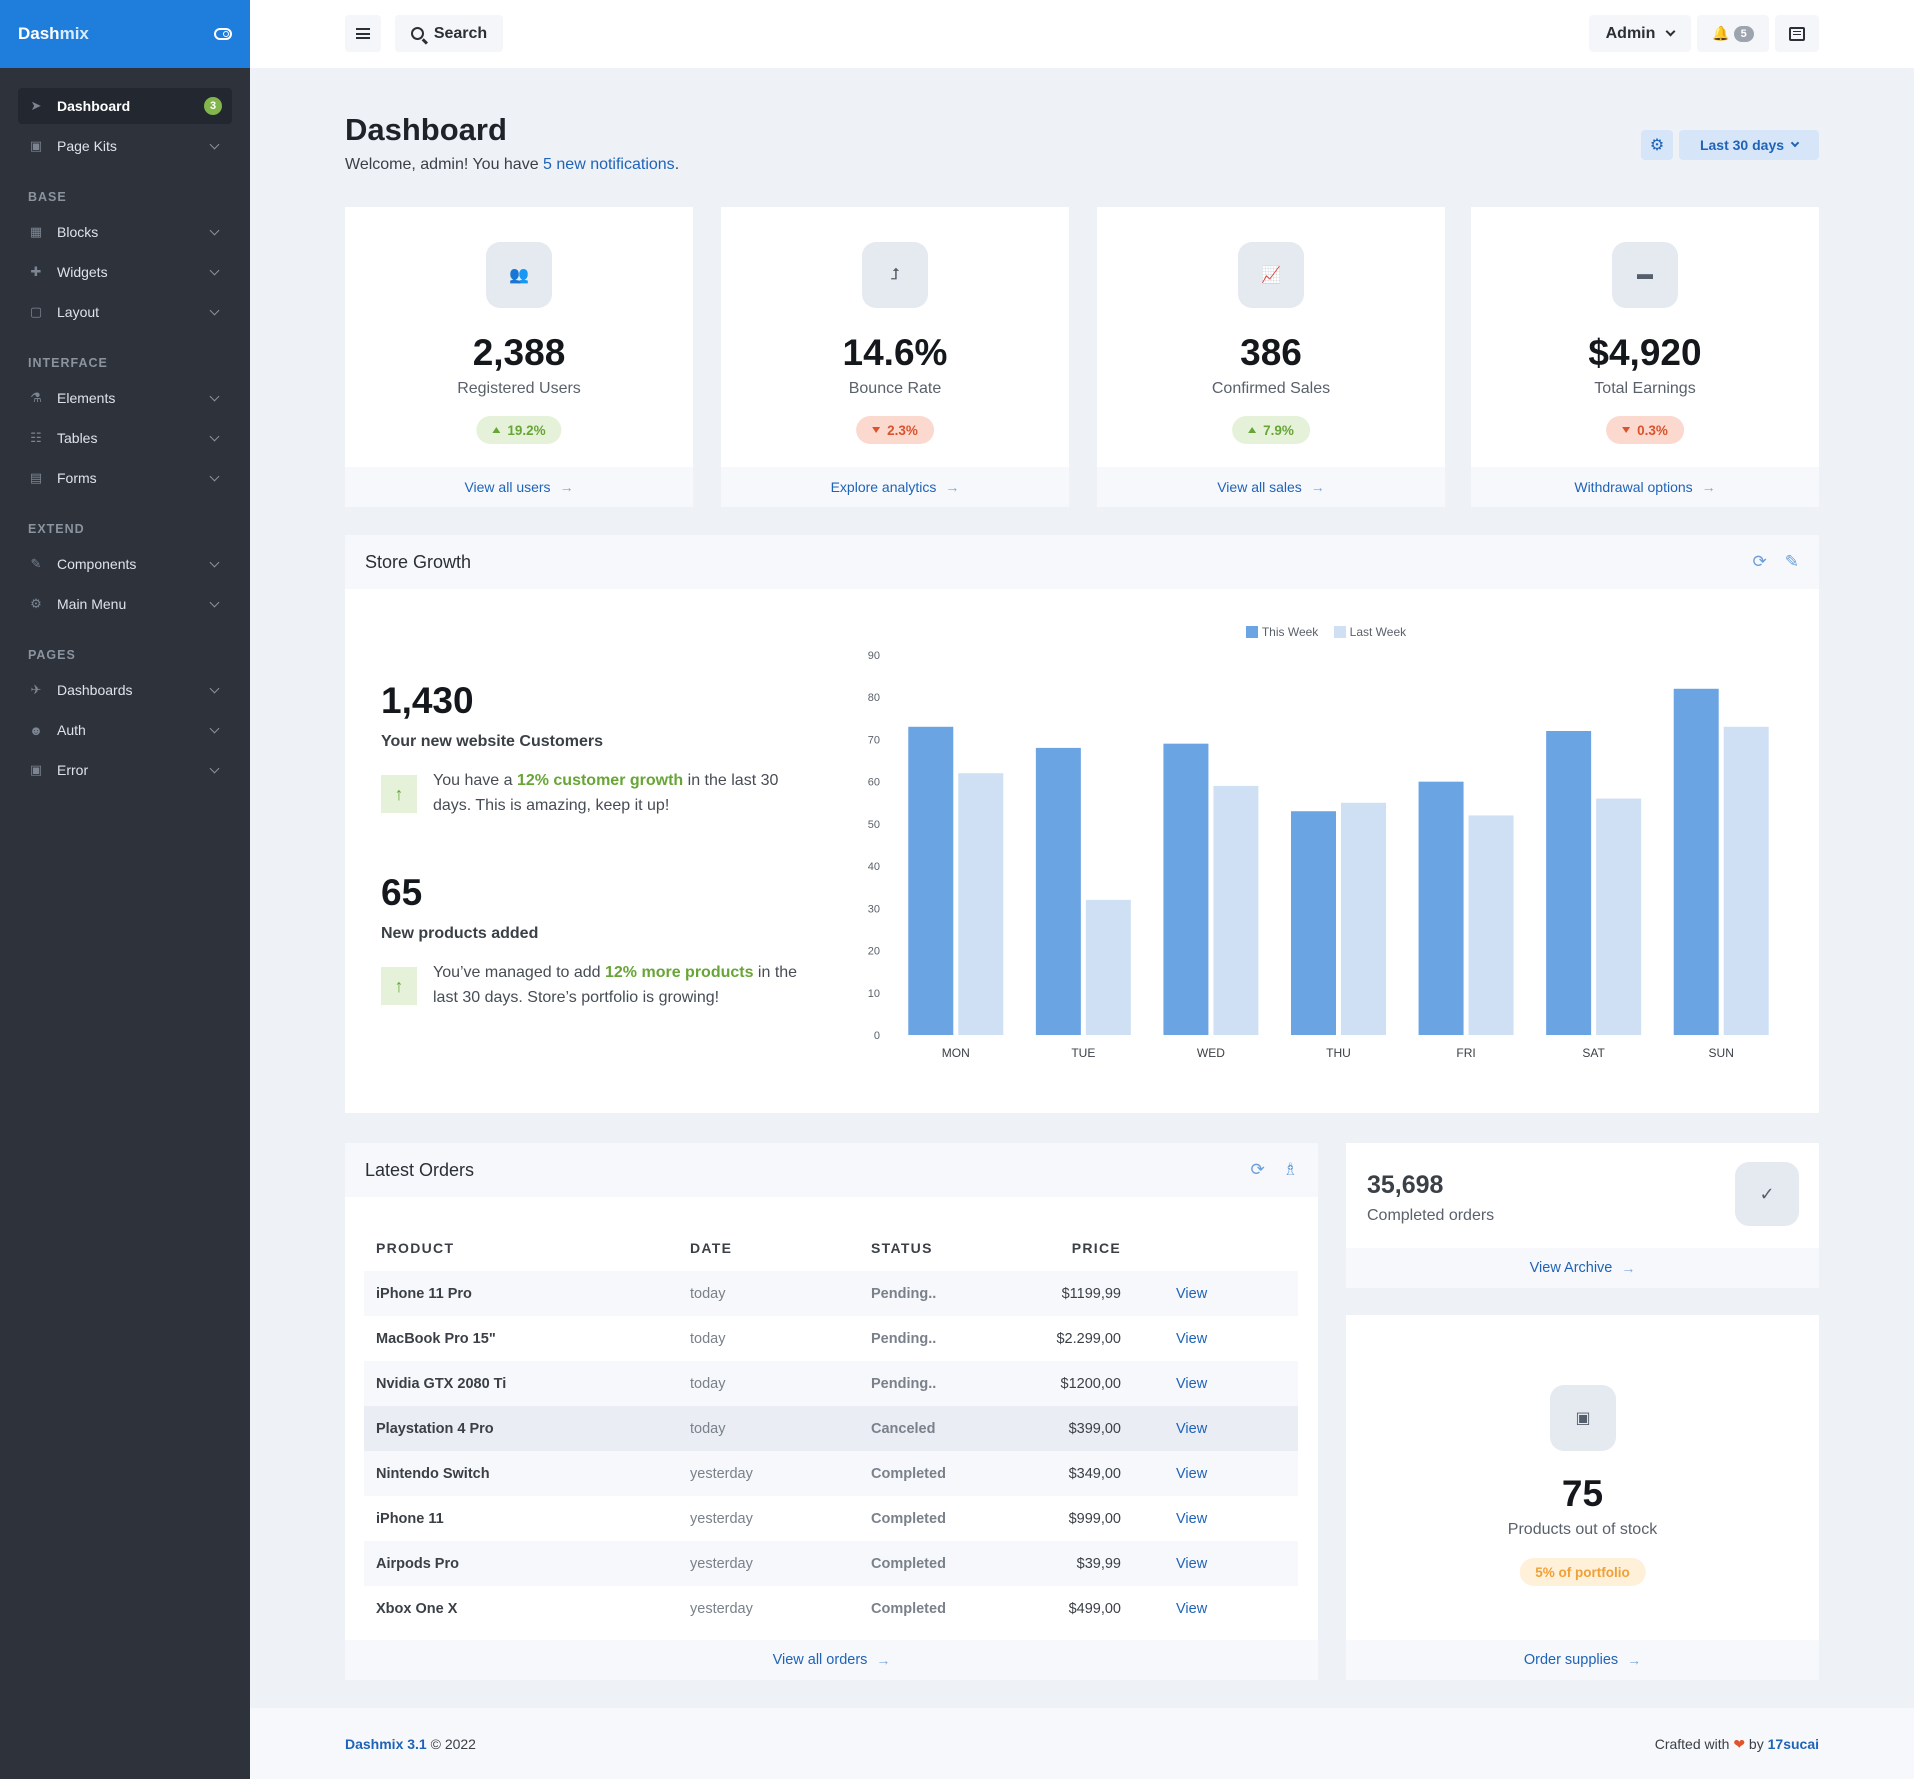 The width and height of the screenshot is (1914, 1779). Describe the element at coordinates (125, 730) in the screenshot. I see `sidebar-item-auth: ☻ Auth` at that location.